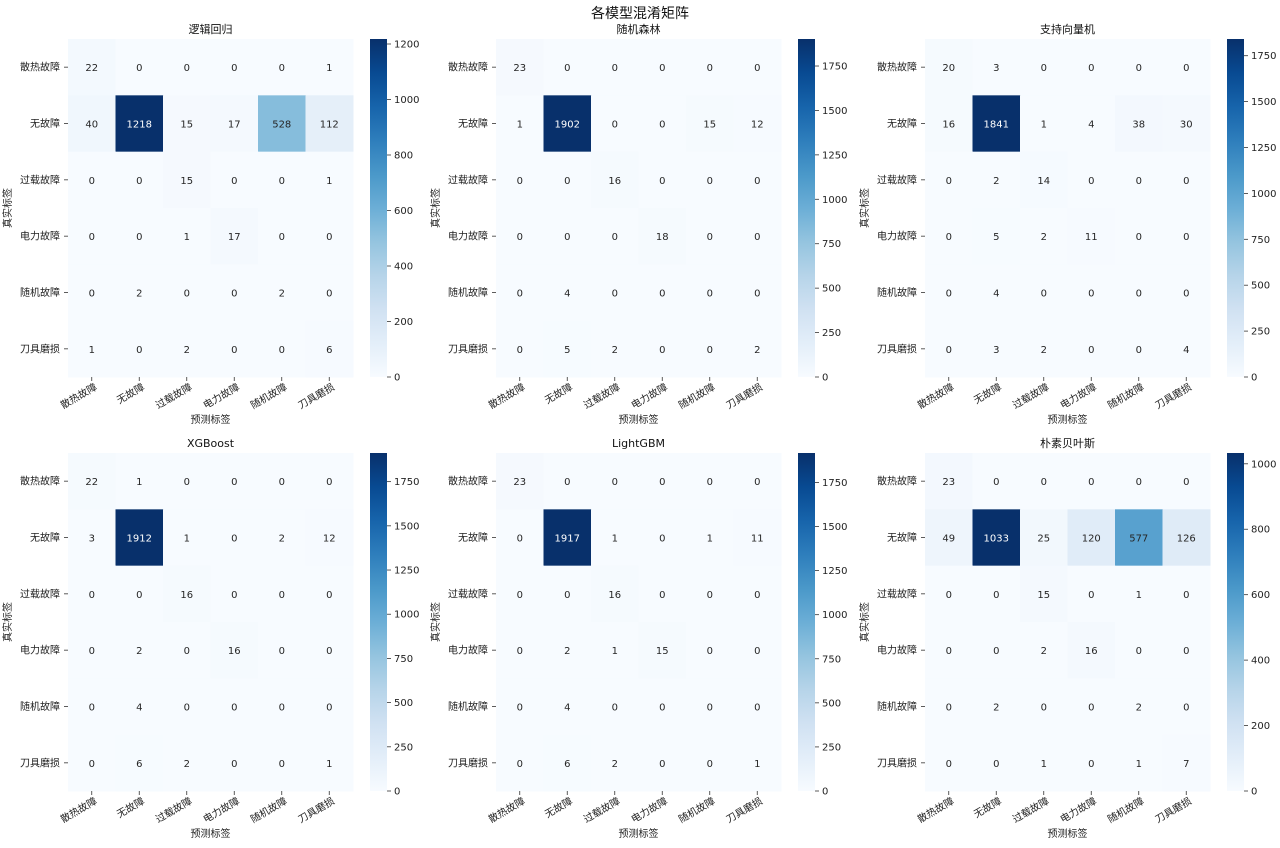 The height and width of the screenshot is (848, 1280). I want to click on y-tick-label: 刀具磨损, so click(897, 348).